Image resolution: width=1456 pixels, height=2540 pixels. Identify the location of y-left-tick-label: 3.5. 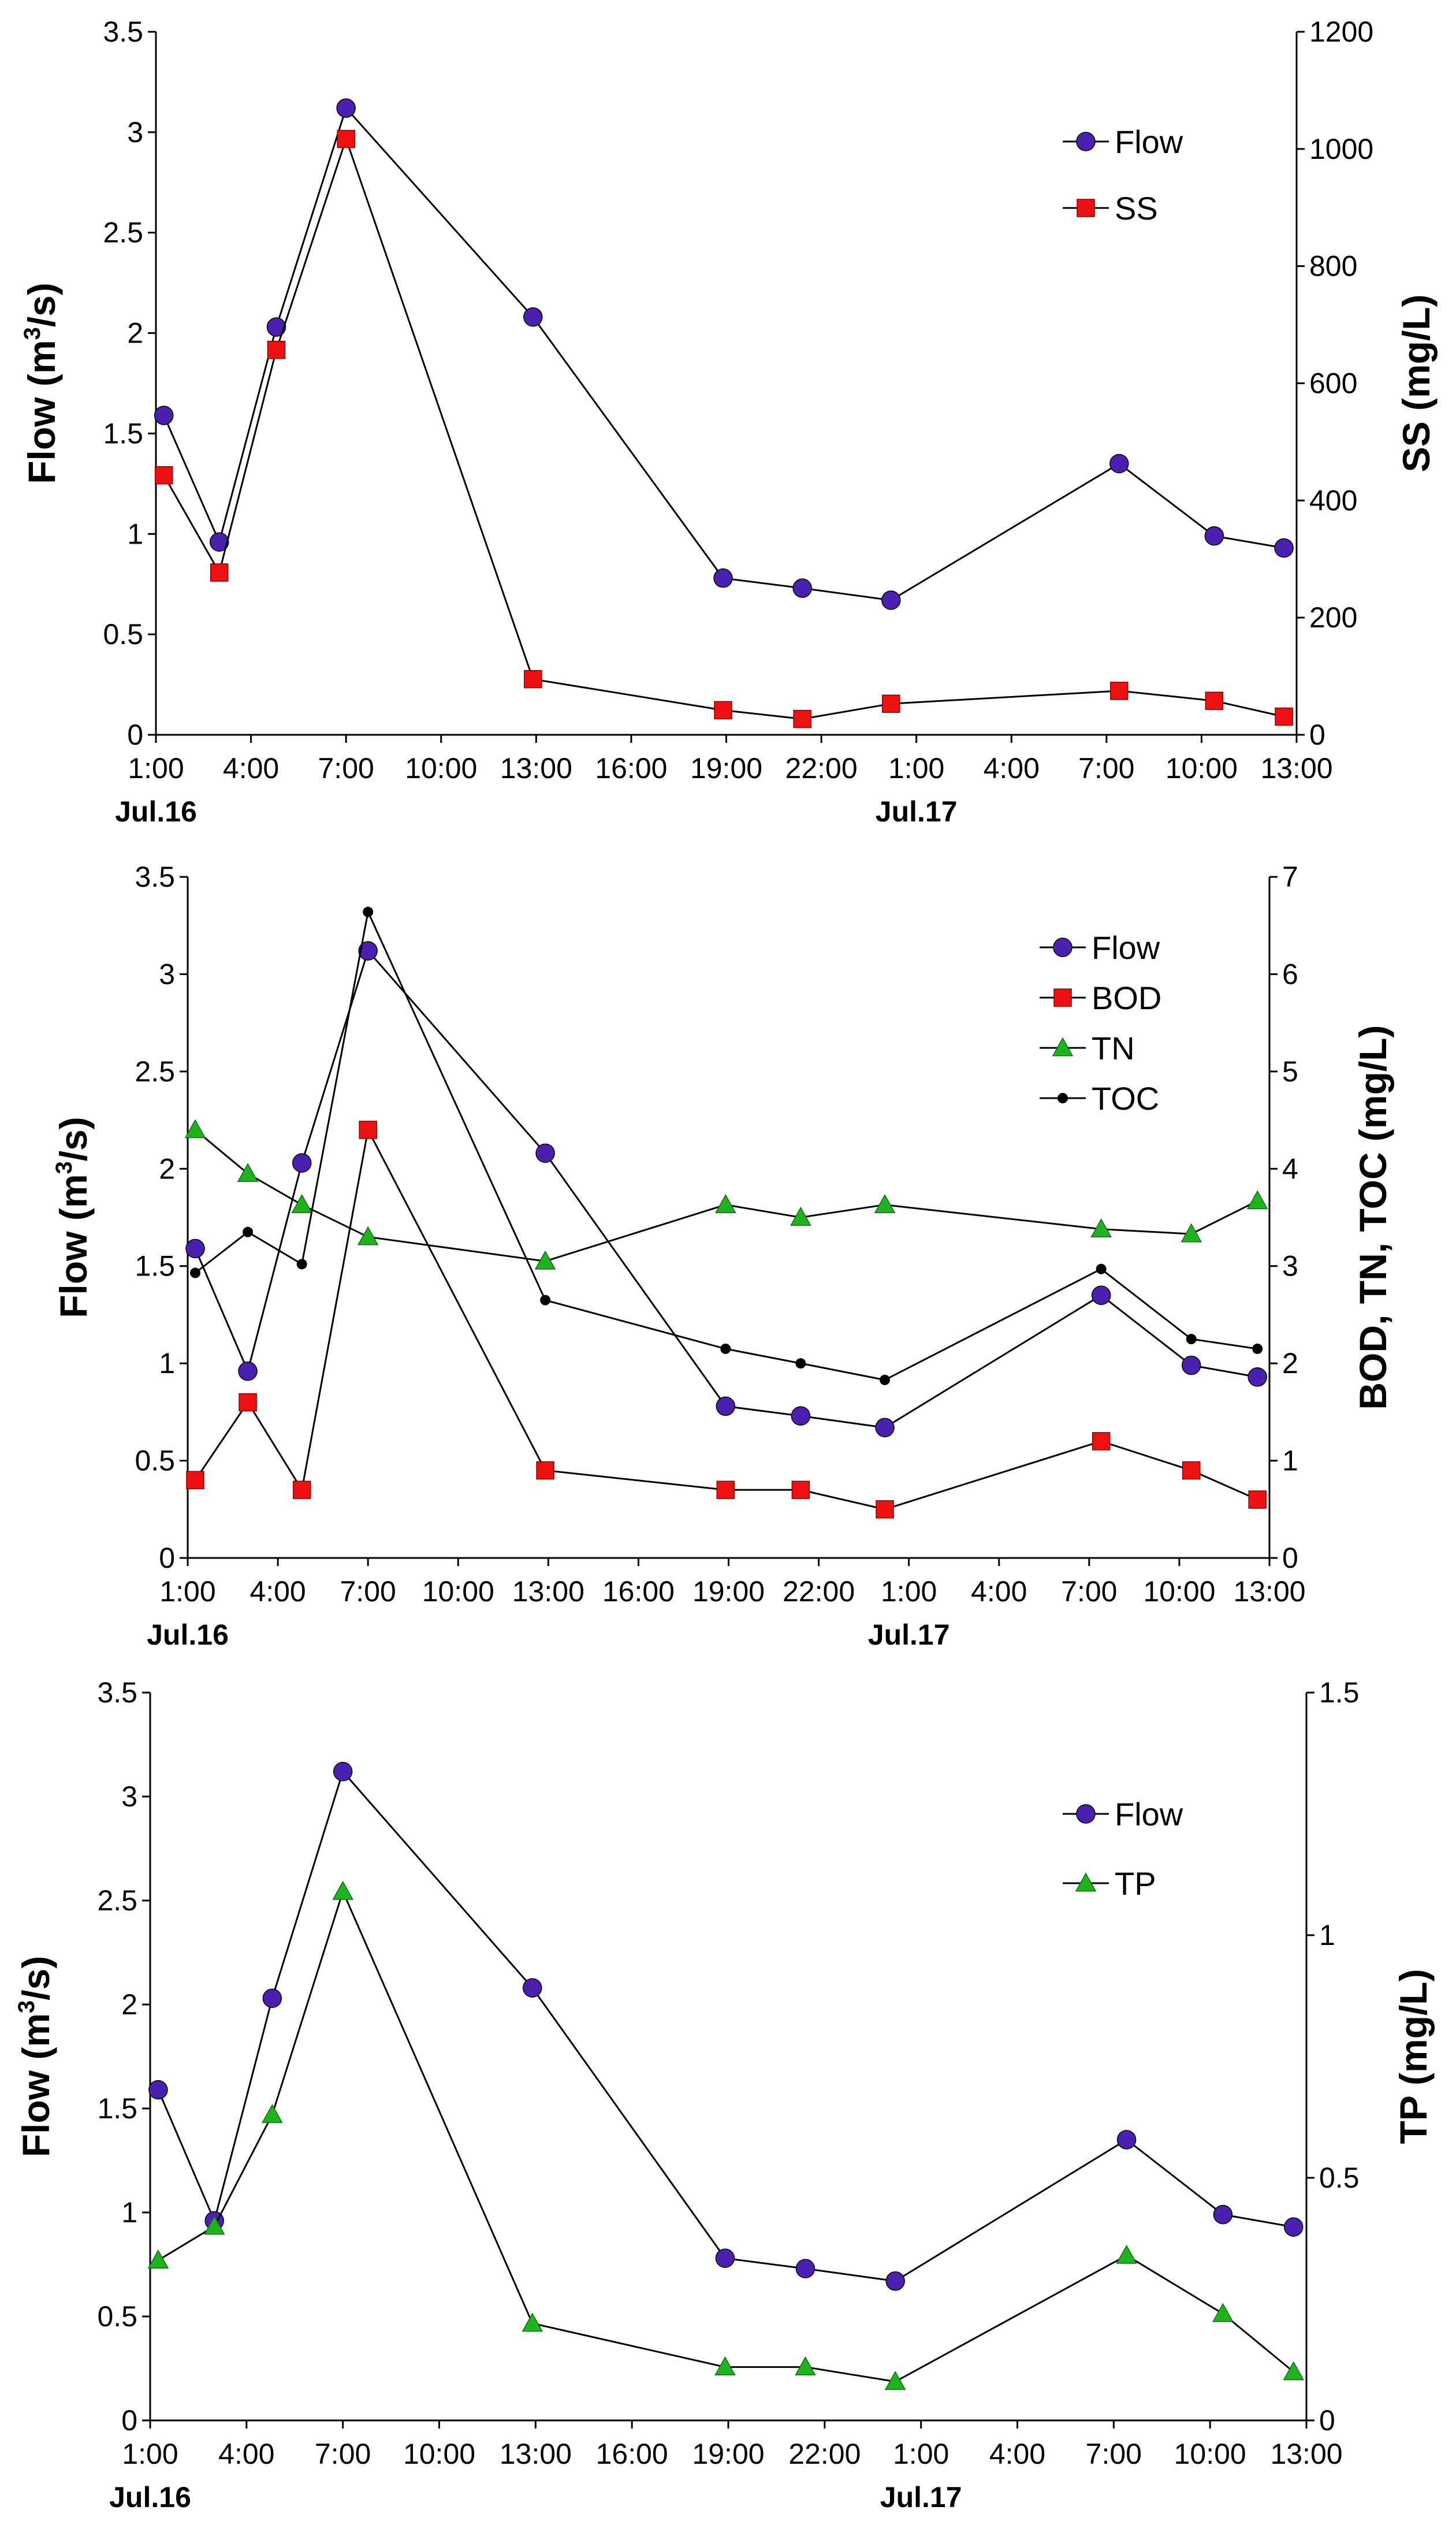
(155, 877).